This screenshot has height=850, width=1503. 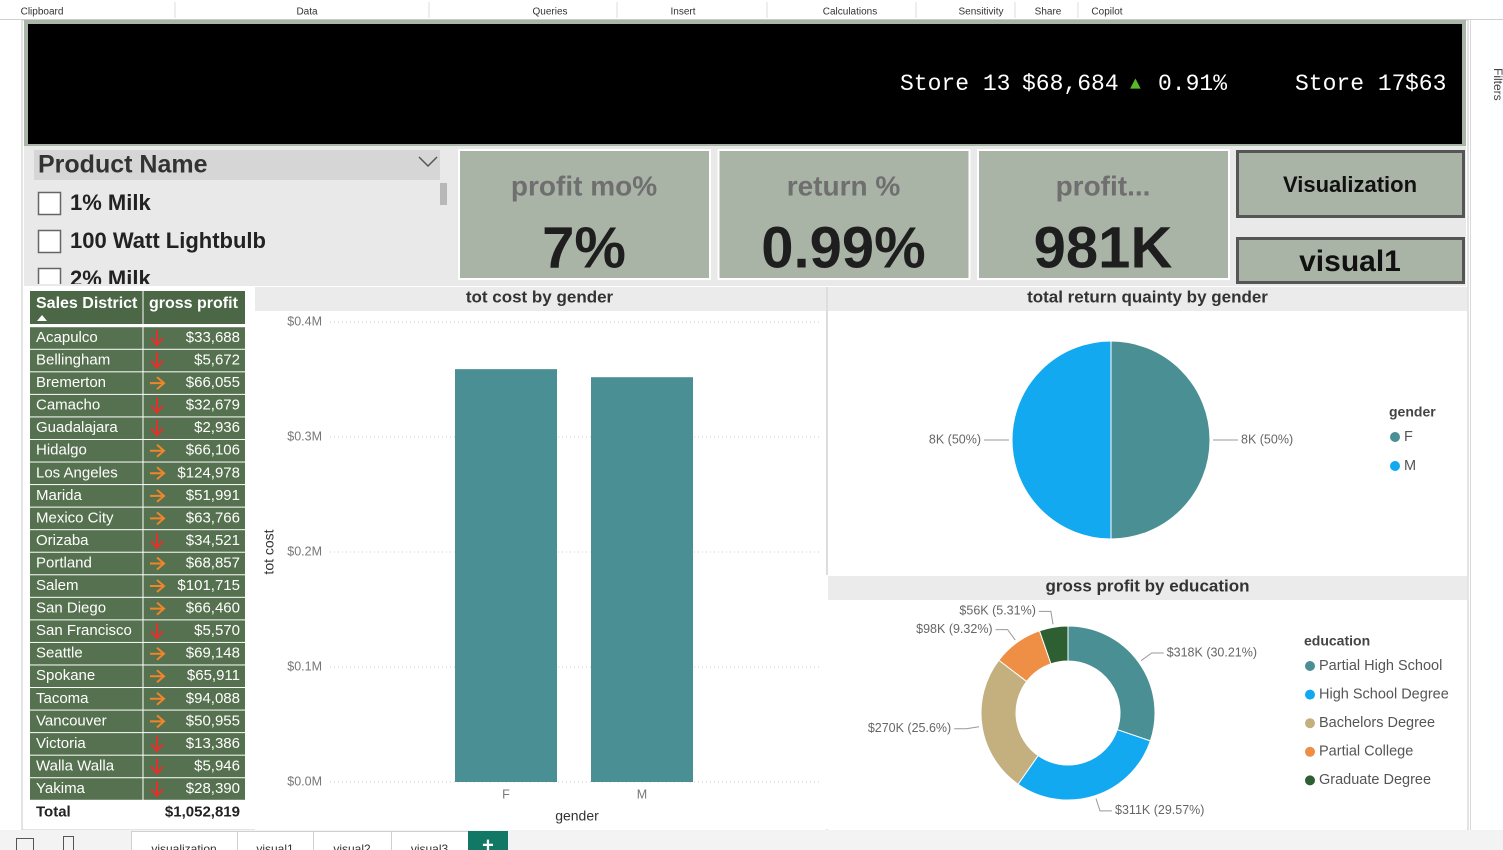 What do you see at coordinates (168, 240) in the screenshot?
I see `slicer-item: 100 Watt Lightbulb` at bounding box center [168, 240].